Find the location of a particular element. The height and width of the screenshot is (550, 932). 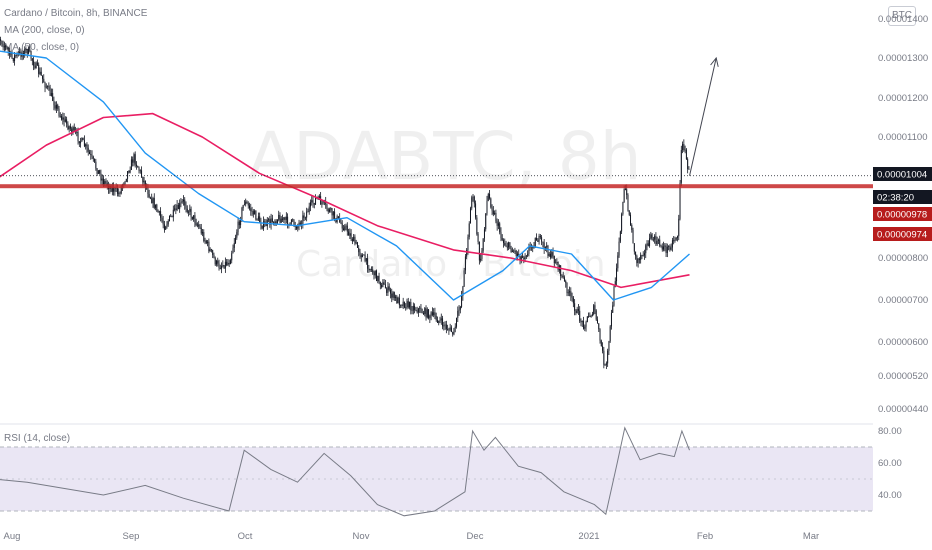

time-tick-label: Aug is located at coordinates (12, 536).